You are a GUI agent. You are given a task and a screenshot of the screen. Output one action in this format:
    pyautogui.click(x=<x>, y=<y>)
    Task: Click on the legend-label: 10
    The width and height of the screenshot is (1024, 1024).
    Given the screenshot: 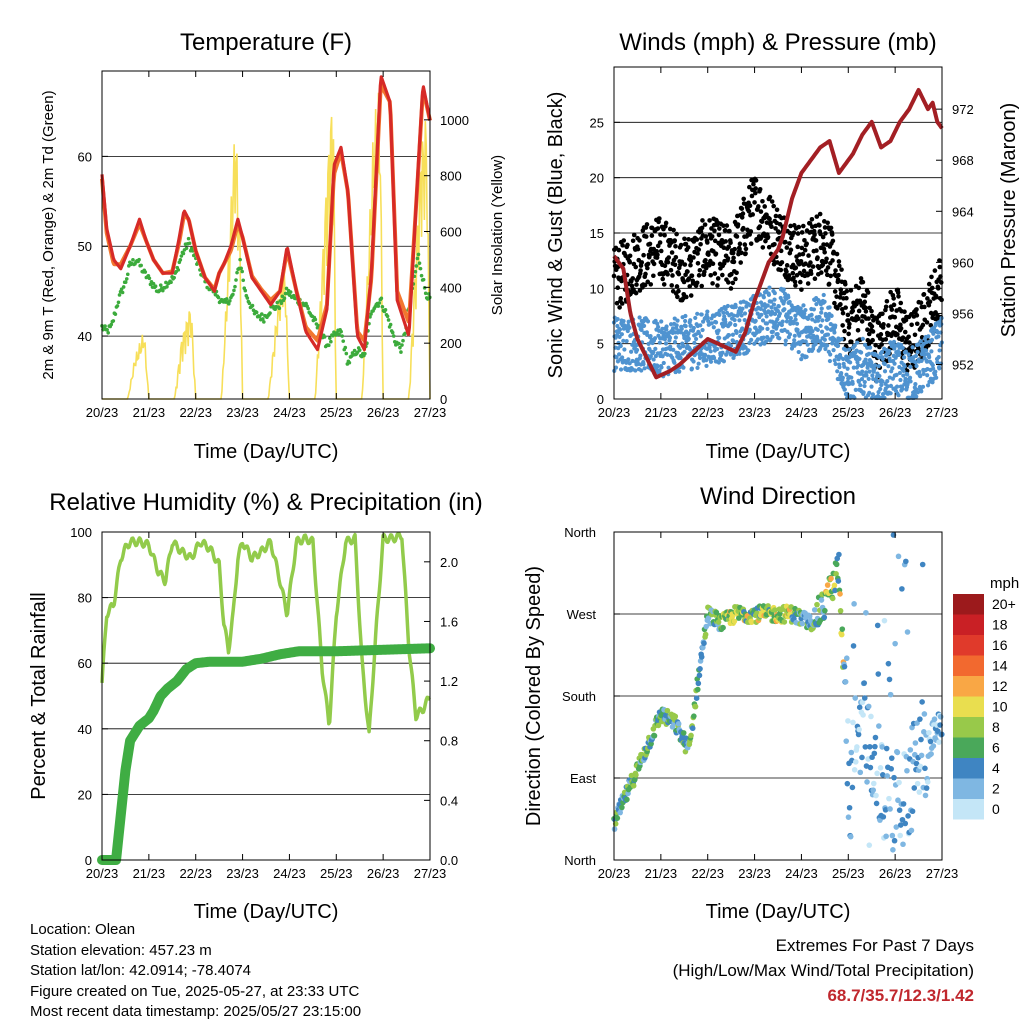 What is the action you would take?
    pyautogui.click(x=1000, y=707)
    